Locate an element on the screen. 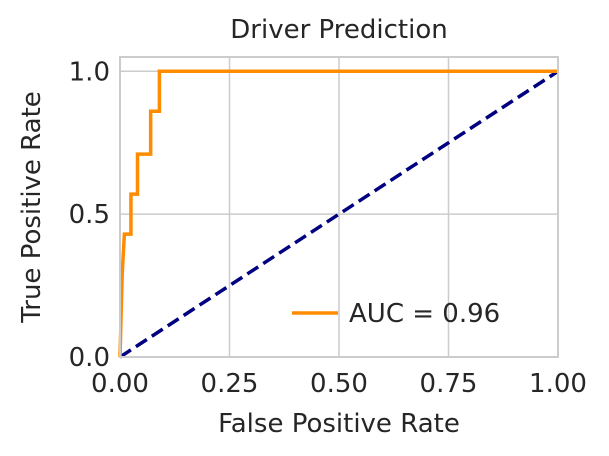 This screenshot has height=456, width=609. legend: AUC = 0.96 is located at coordinates (396, 314).